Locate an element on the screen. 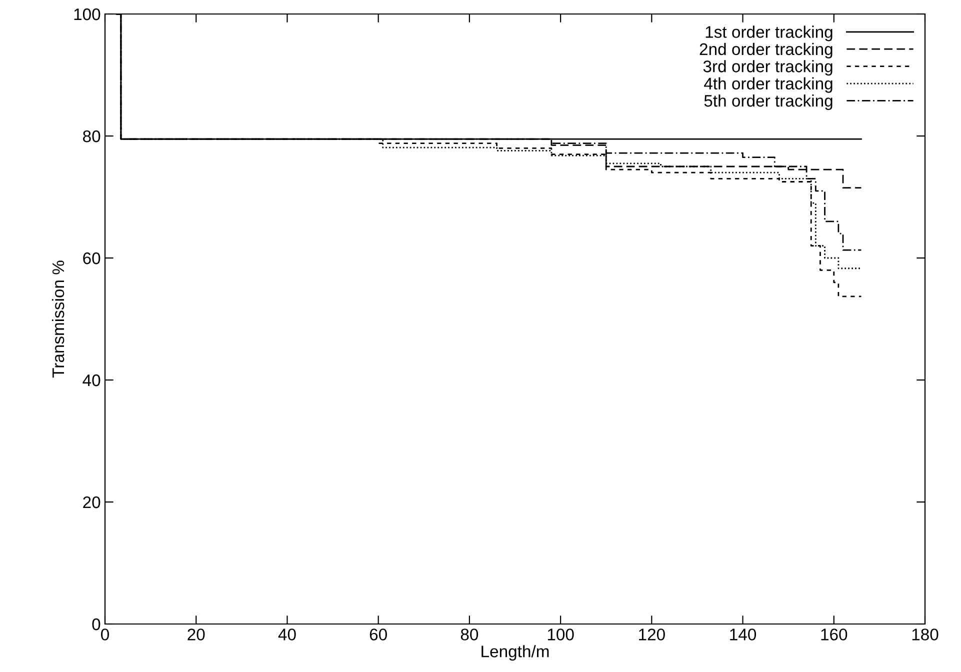  x-tick-label: 20 is located at coordinates (196, 634).